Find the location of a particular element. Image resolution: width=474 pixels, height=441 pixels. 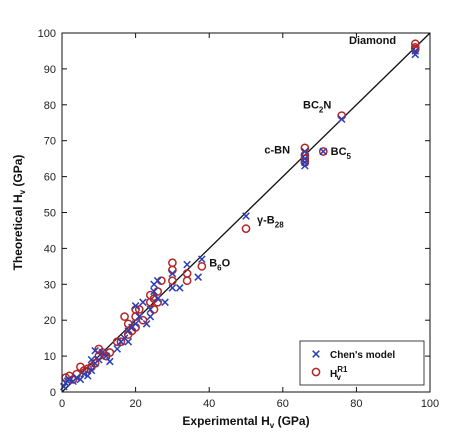

annotation-label: γ-B28 is located at coordinates (270, 221).